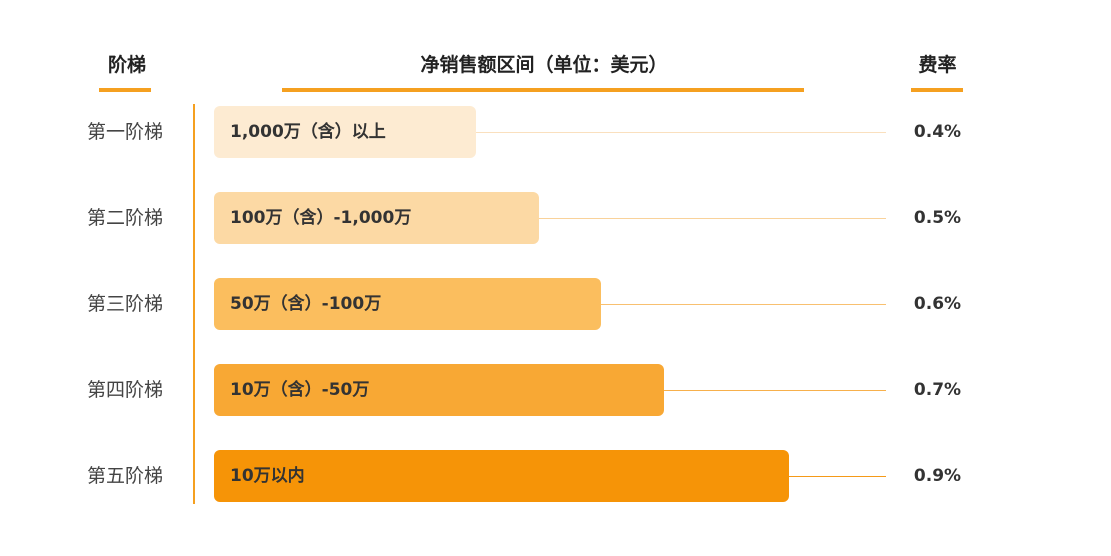 This screenshot has width=1111, height=556. I want to click on tier-label: 第四阶梯, so click(124, 390).